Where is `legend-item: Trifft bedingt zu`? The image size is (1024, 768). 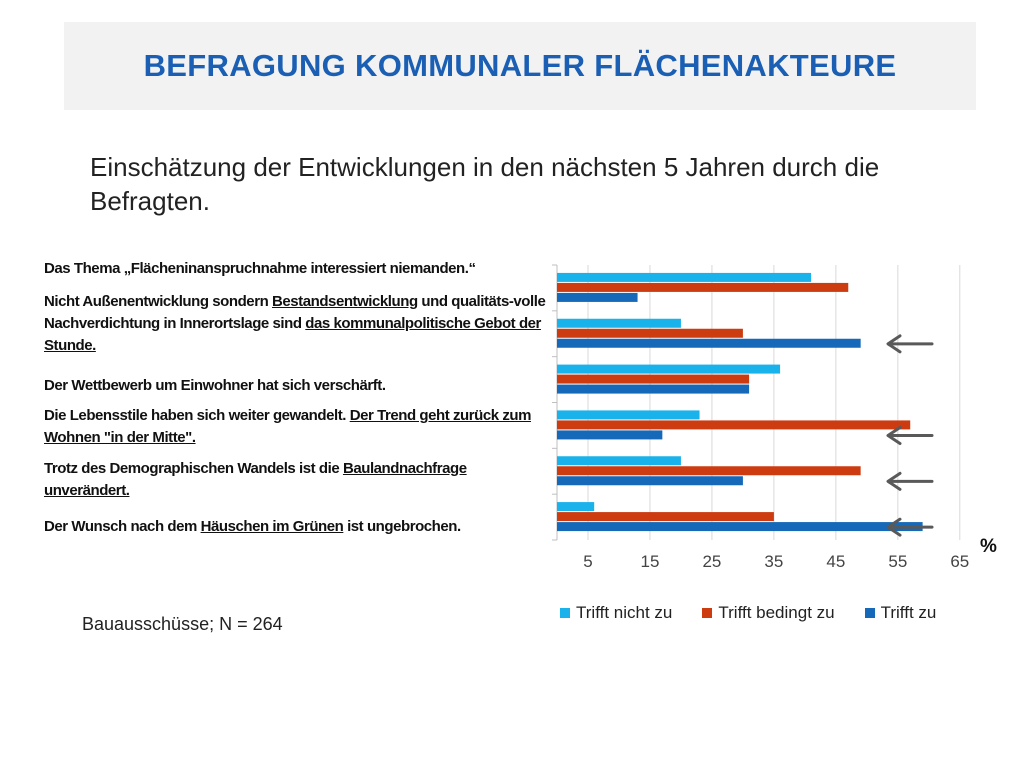
legend-item: Trifft bedingt zu is located at coordinates (768, 613).